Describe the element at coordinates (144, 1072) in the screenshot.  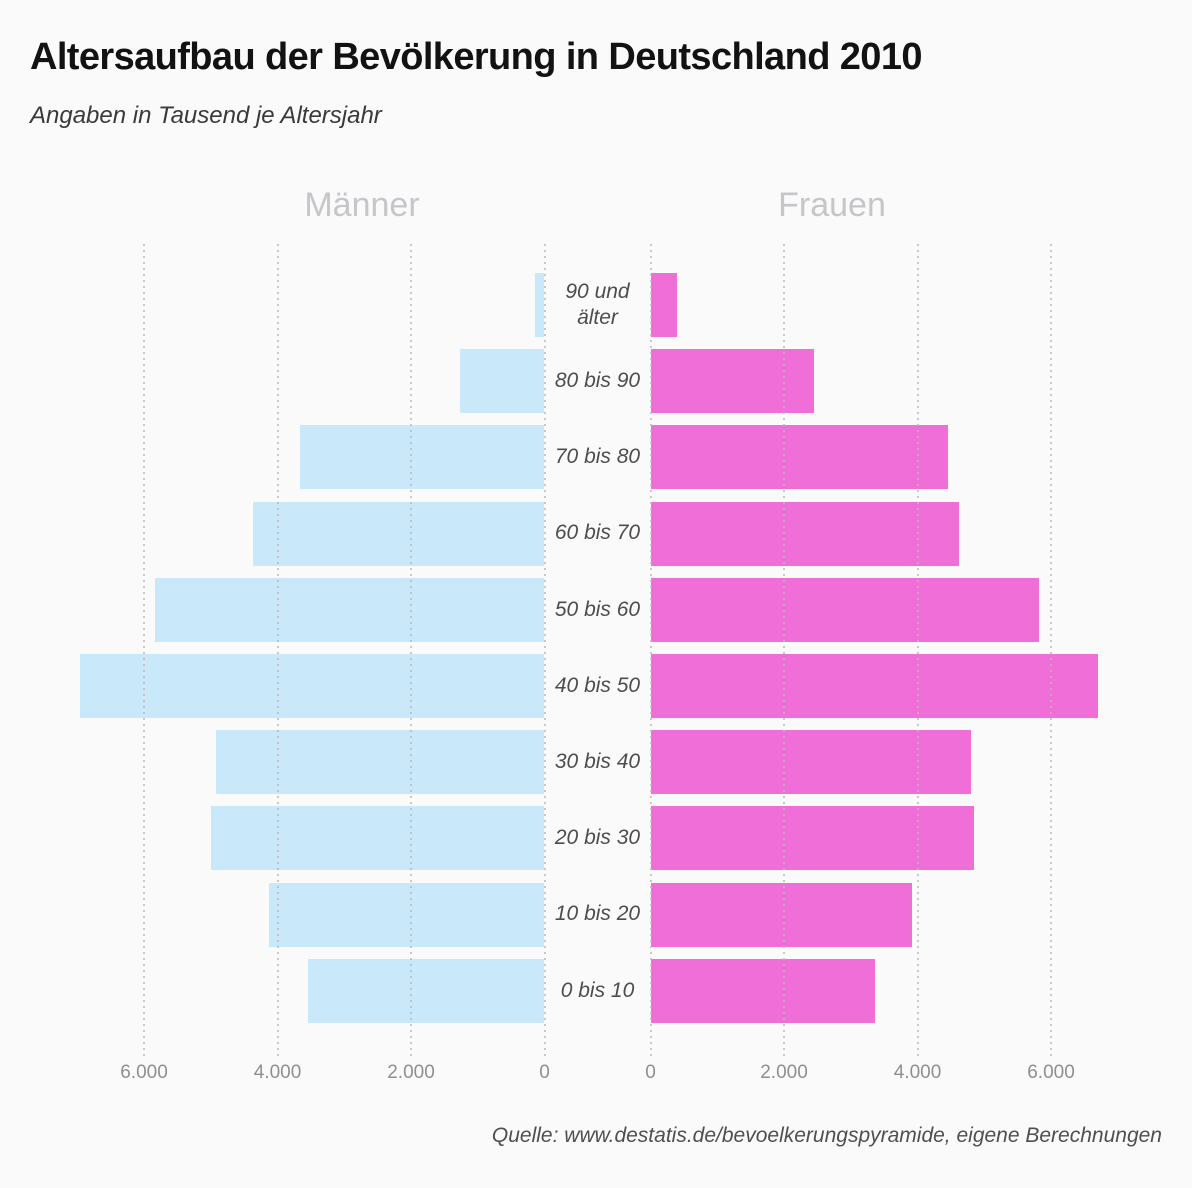
I see `x-axis-tick-left: 6.000` at that location.